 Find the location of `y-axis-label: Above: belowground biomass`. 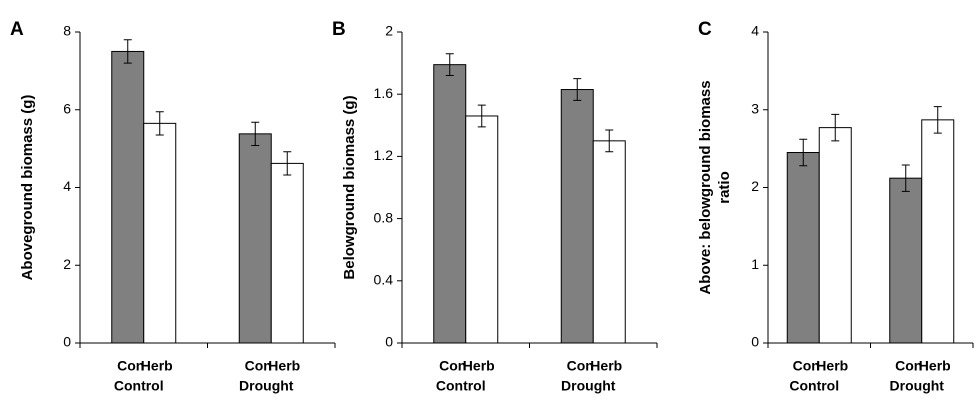

y-axis-label: Above: belowground biomass is located at coordinates (705, 187).